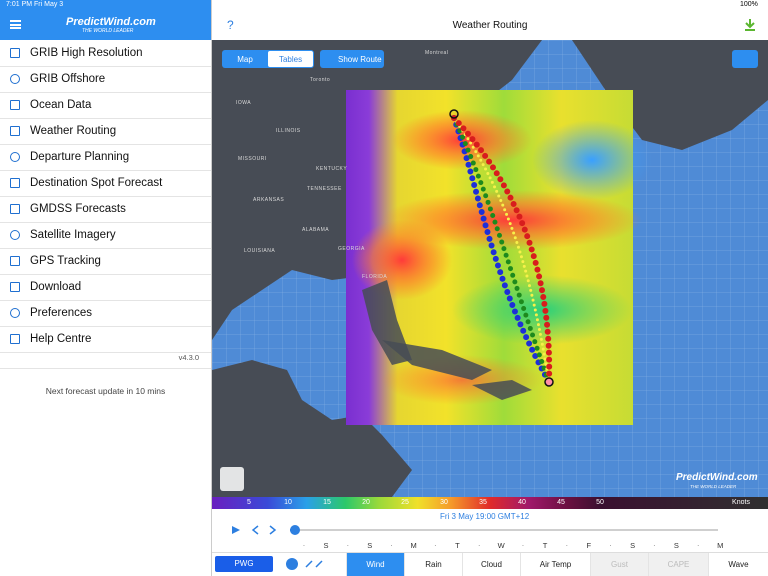 The width and height of the screenshot is (768, 576). I want to click on tab-divider, so click(490, 552).